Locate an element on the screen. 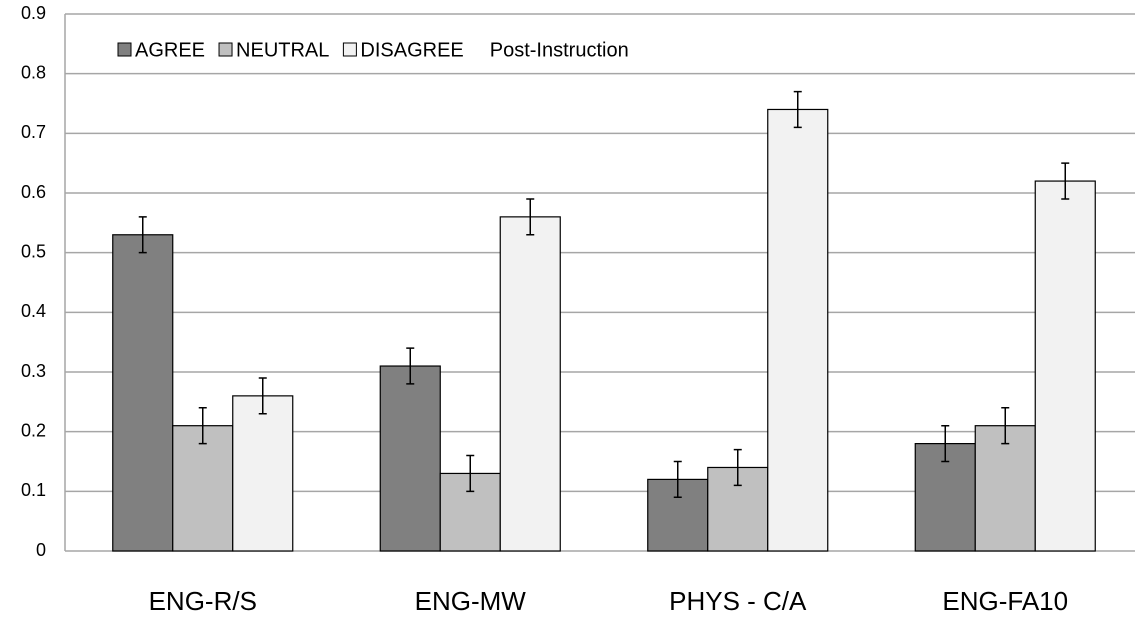 This screenshot has width=1135, height=628. y-tick-label: 0.7 is located at coordinates (33, 132).